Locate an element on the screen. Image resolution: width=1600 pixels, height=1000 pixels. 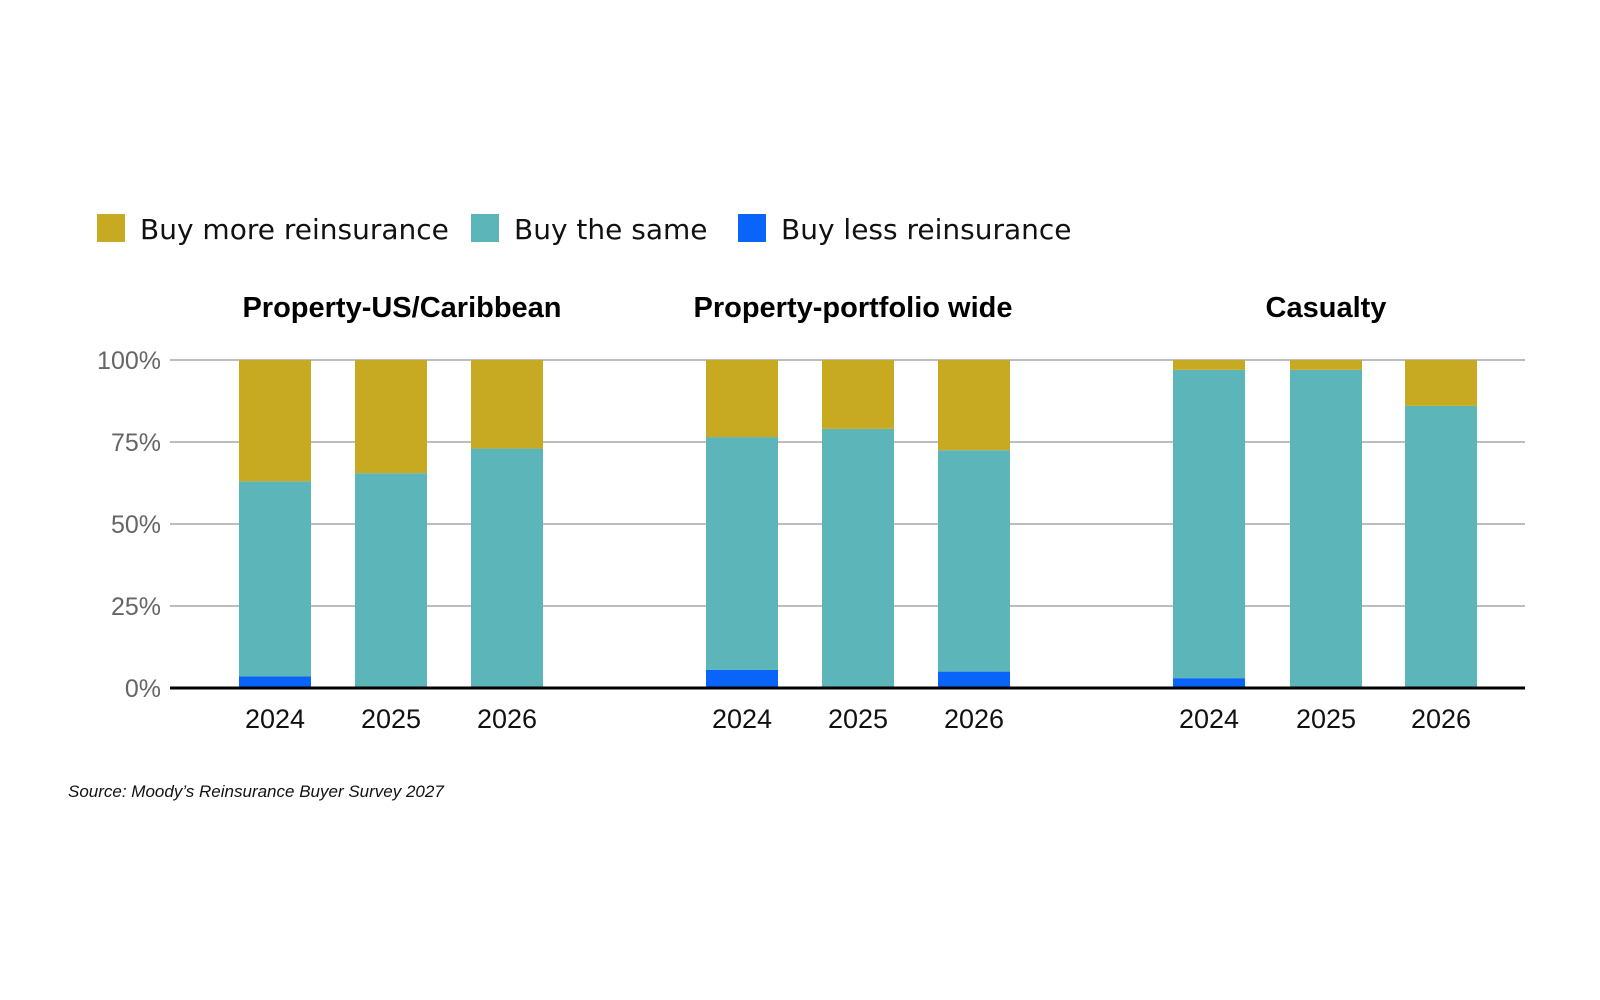
y-tick-label: 75% is located at coordinates (136, 443).